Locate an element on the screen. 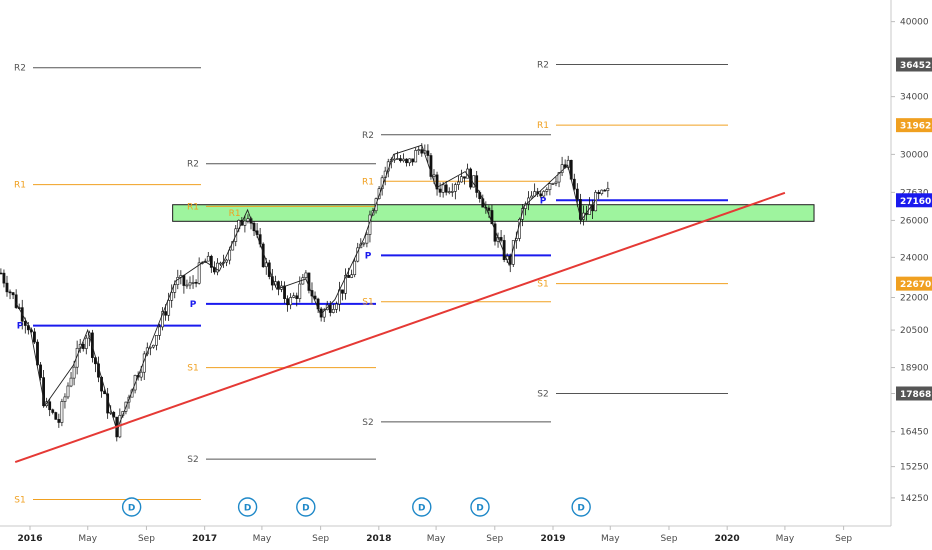 The height and width of the screenshot is (550, 932). y-tick-label: 24000 is located at coordinates (914, 258).